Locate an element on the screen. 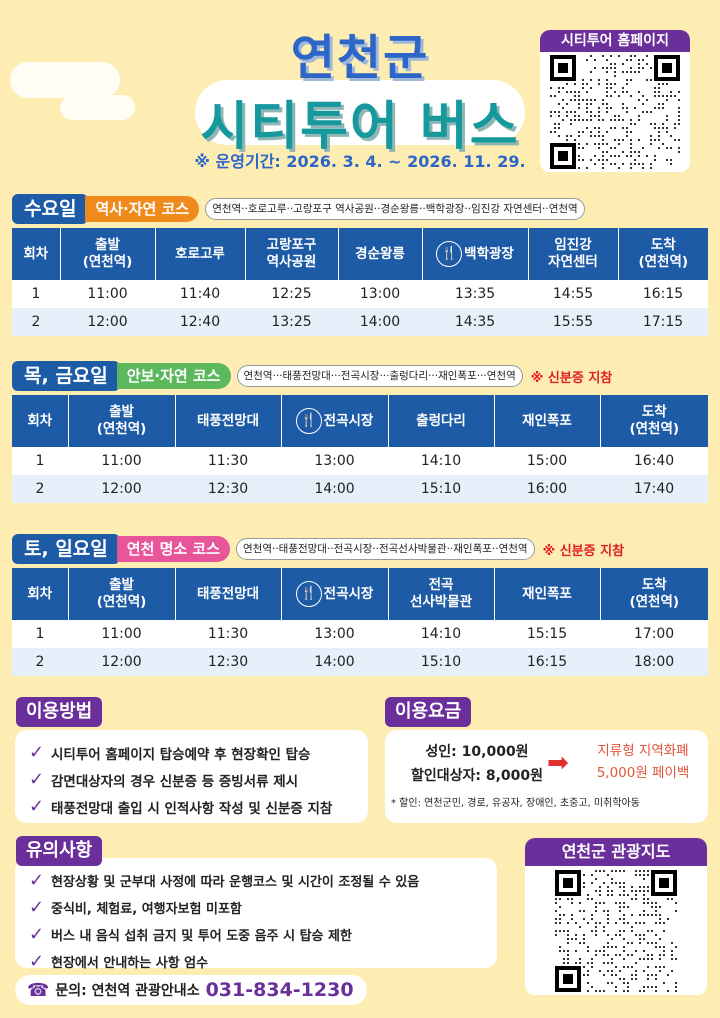  contact-phone: 031-834-1230 is located at coordinates (279, 990).